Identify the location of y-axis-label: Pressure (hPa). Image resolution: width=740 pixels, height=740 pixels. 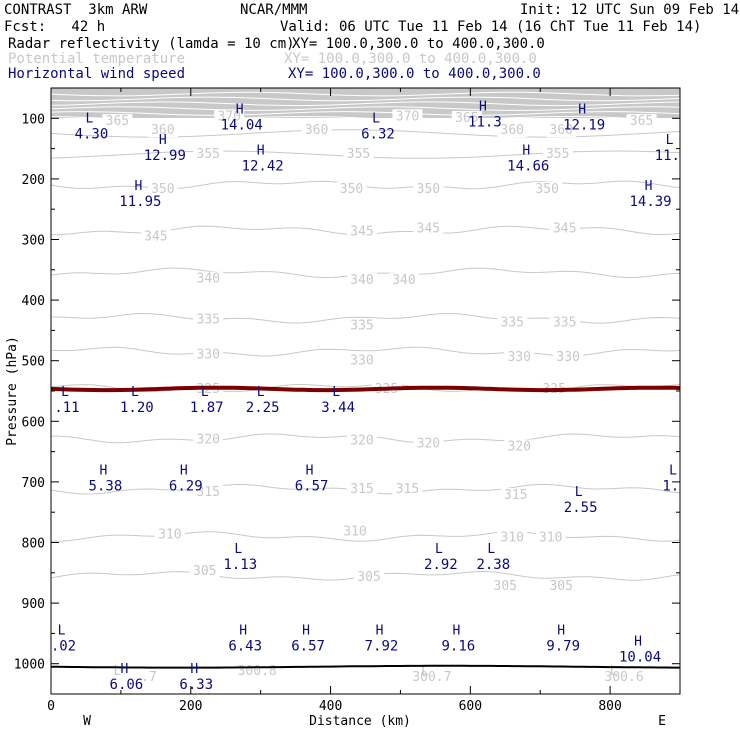
(12, 391).